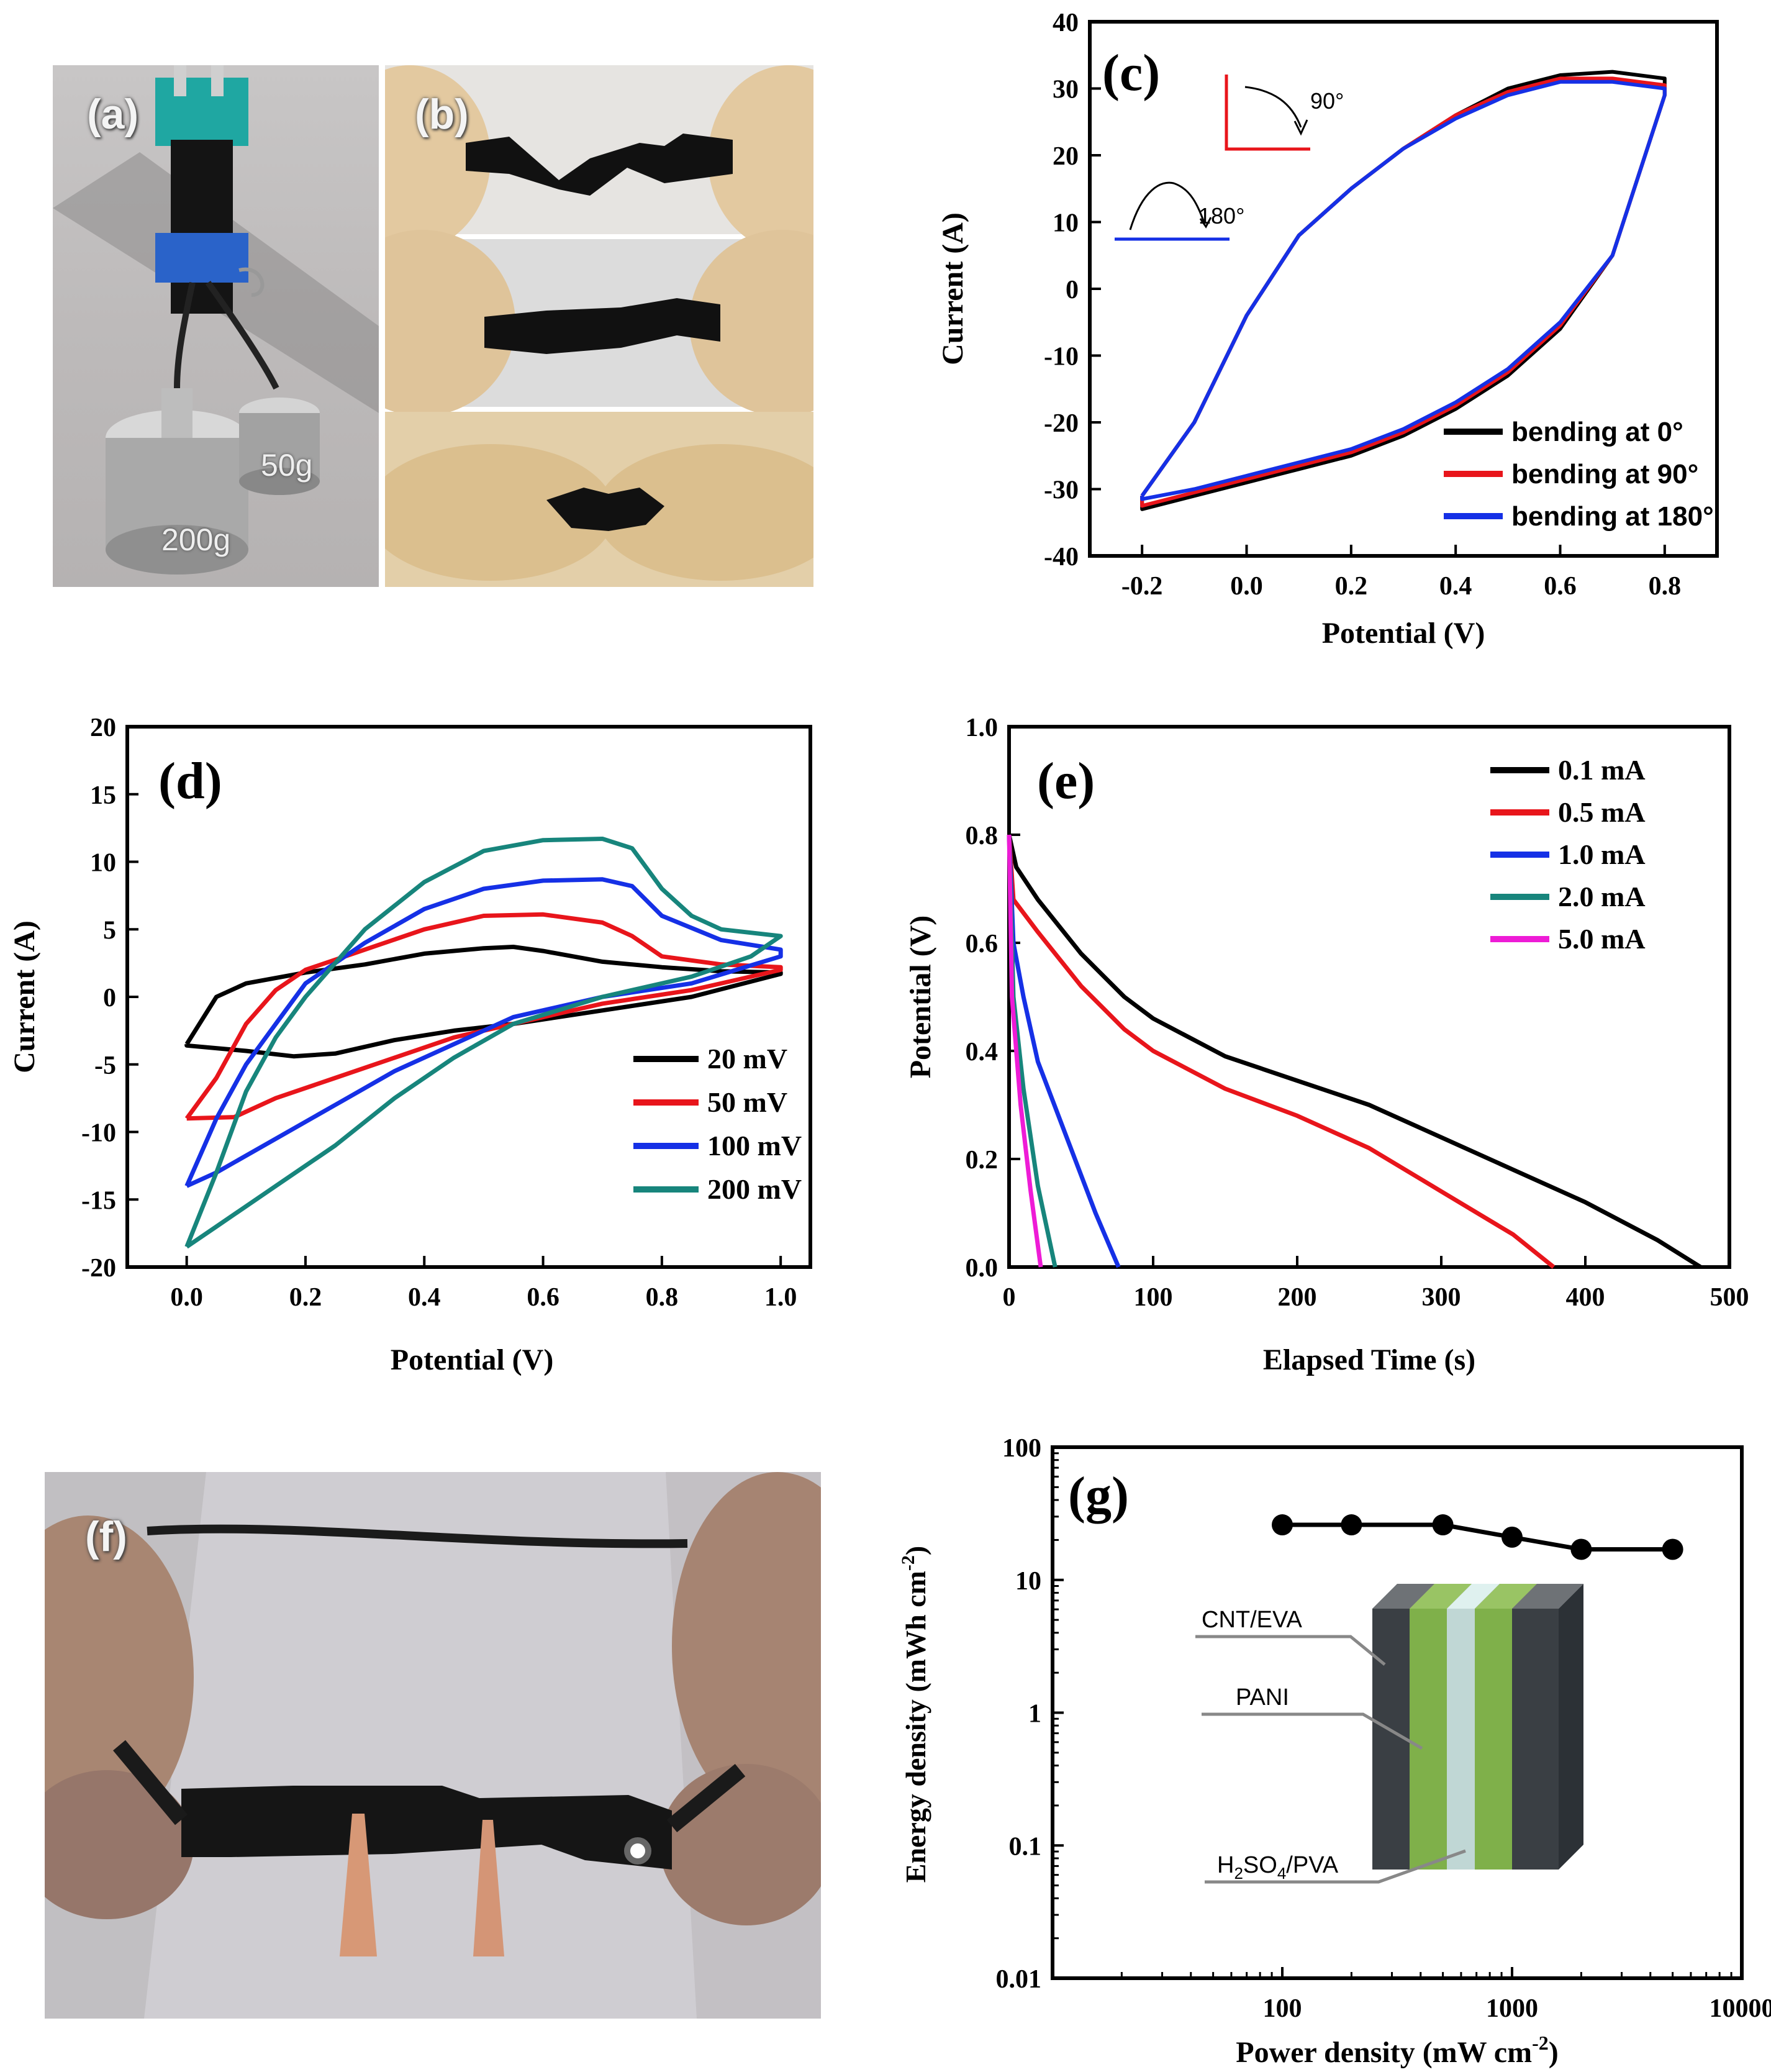  Describe the element at coordinates (202, 227) in the screenshot. I see `black-strip` at that location.